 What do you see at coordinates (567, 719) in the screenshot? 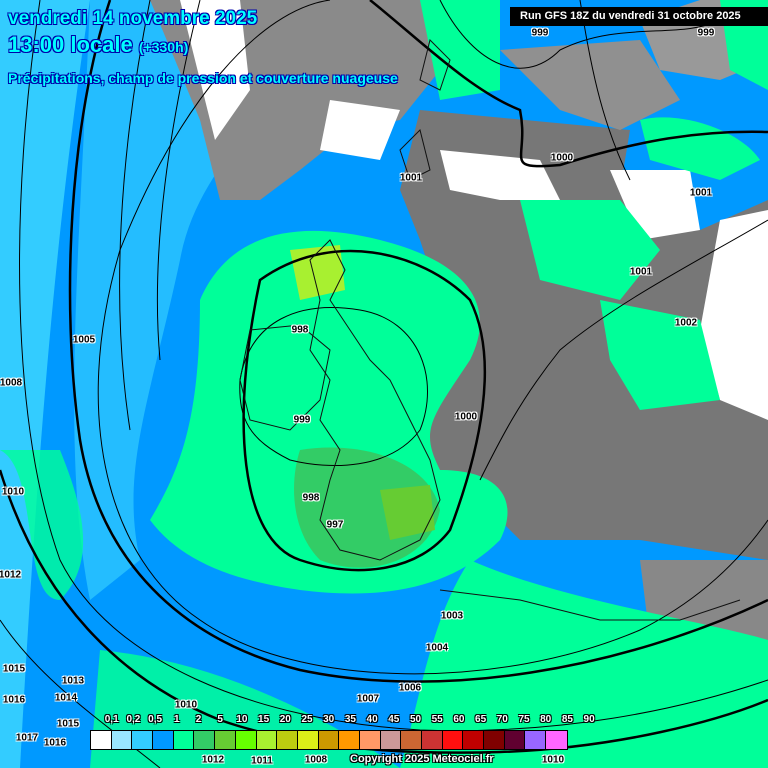
I see `legend-label: 85` at bounding box center [567, 719].